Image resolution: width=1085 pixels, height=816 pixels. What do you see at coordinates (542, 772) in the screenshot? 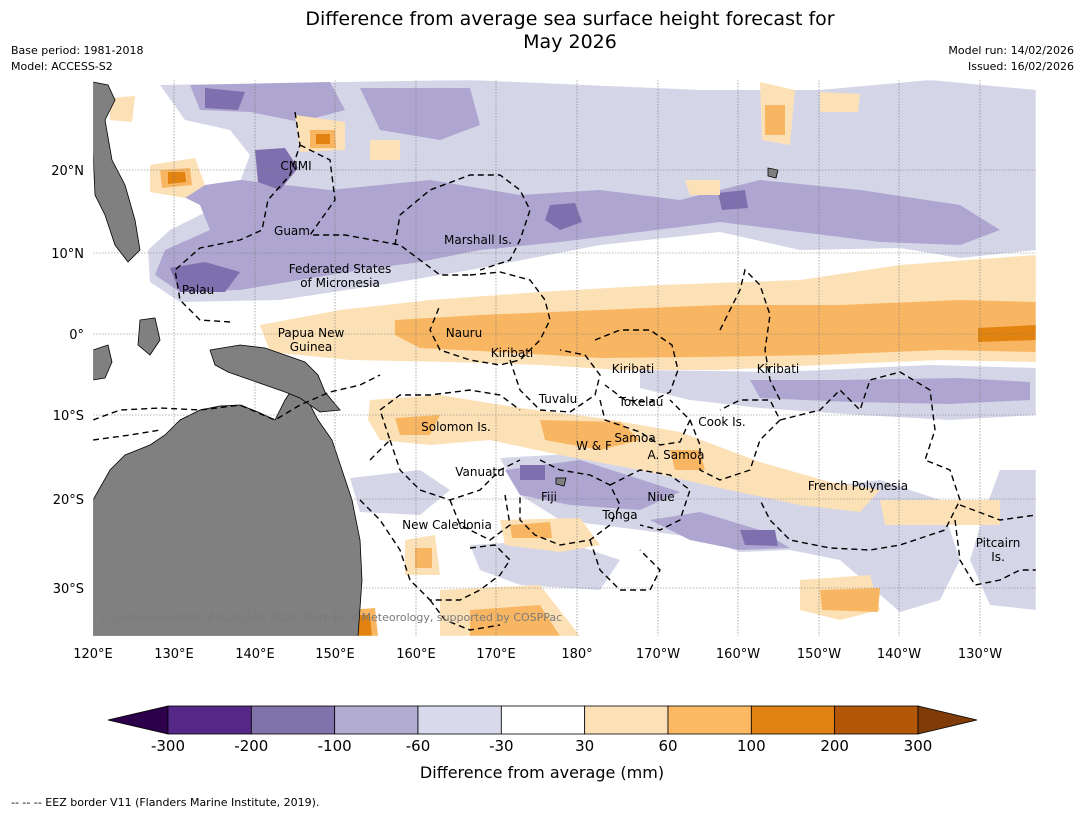
I see `colorbar-label: Difference from average (mm)` at bounding box center [542, 772].